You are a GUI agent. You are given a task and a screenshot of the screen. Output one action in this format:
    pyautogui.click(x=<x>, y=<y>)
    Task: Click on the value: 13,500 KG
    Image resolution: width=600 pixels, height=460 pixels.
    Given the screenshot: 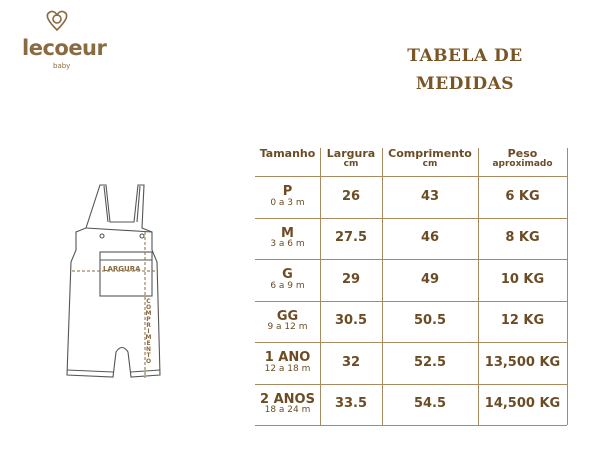 What is the action you would take?
    pyautogui.click(x=522, y=362)
    